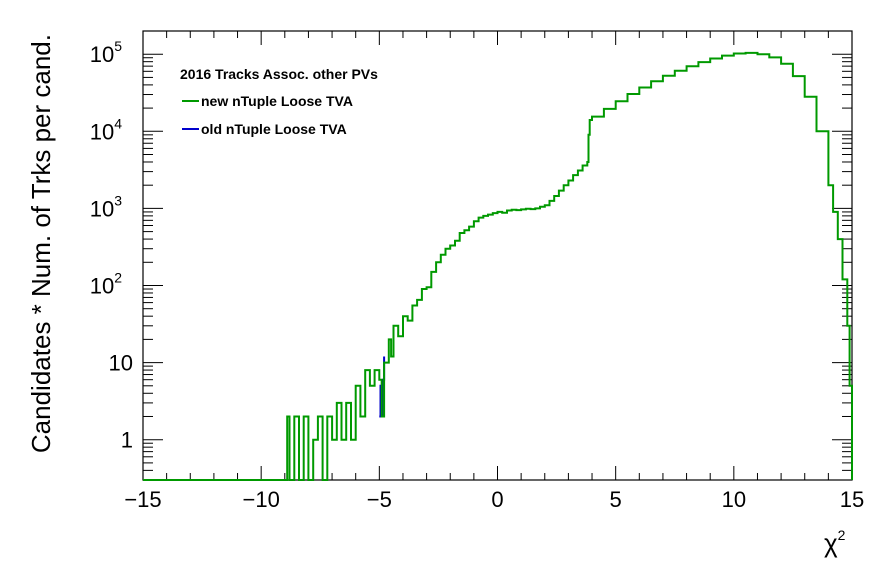 The height and width of the screenshot is (572, 896). Describe the element at coordinates (734, 499) in the screenshot. I see `x-tick-label: 10` at that location.